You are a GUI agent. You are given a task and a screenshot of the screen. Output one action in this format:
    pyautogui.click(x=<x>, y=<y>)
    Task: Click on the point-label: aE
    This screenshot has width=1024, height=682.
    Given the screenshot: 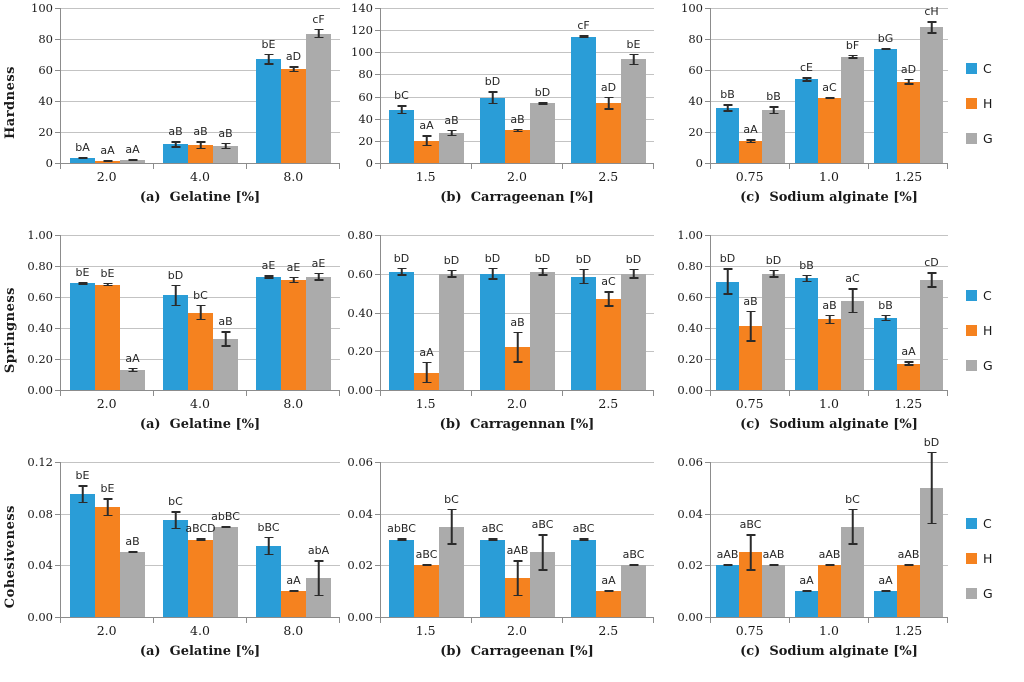 What is the action you would take?
    pyautogui.click(x=318, y=263)
    